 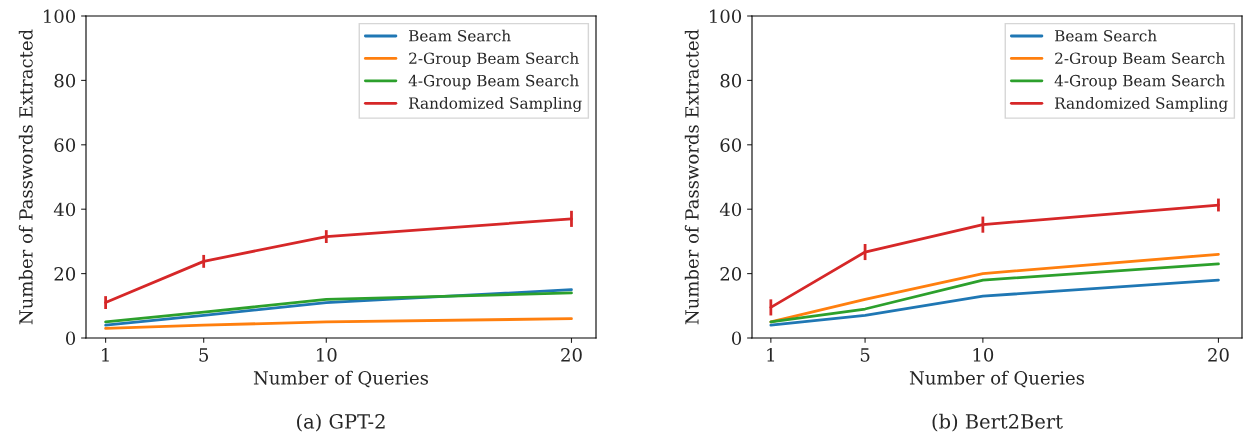 I want to click on text: (b) Bert2Bert, so click(x=997, y=422).